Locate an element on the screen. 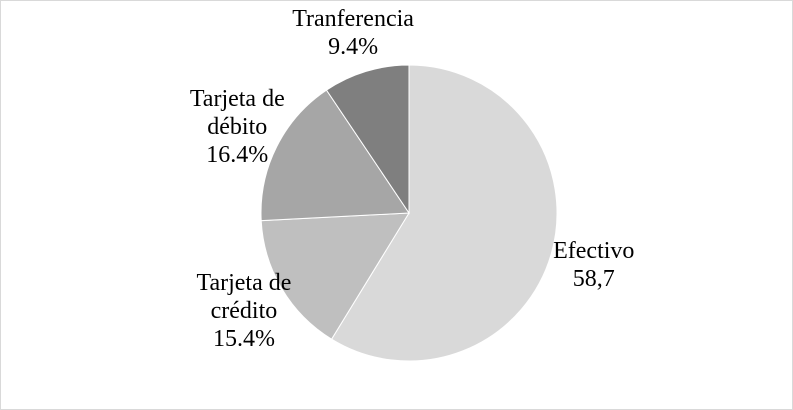 The height and width of the screenshot is (410, 793). category-name: Tarjeta de crédito is located at coordinates (244, 297).